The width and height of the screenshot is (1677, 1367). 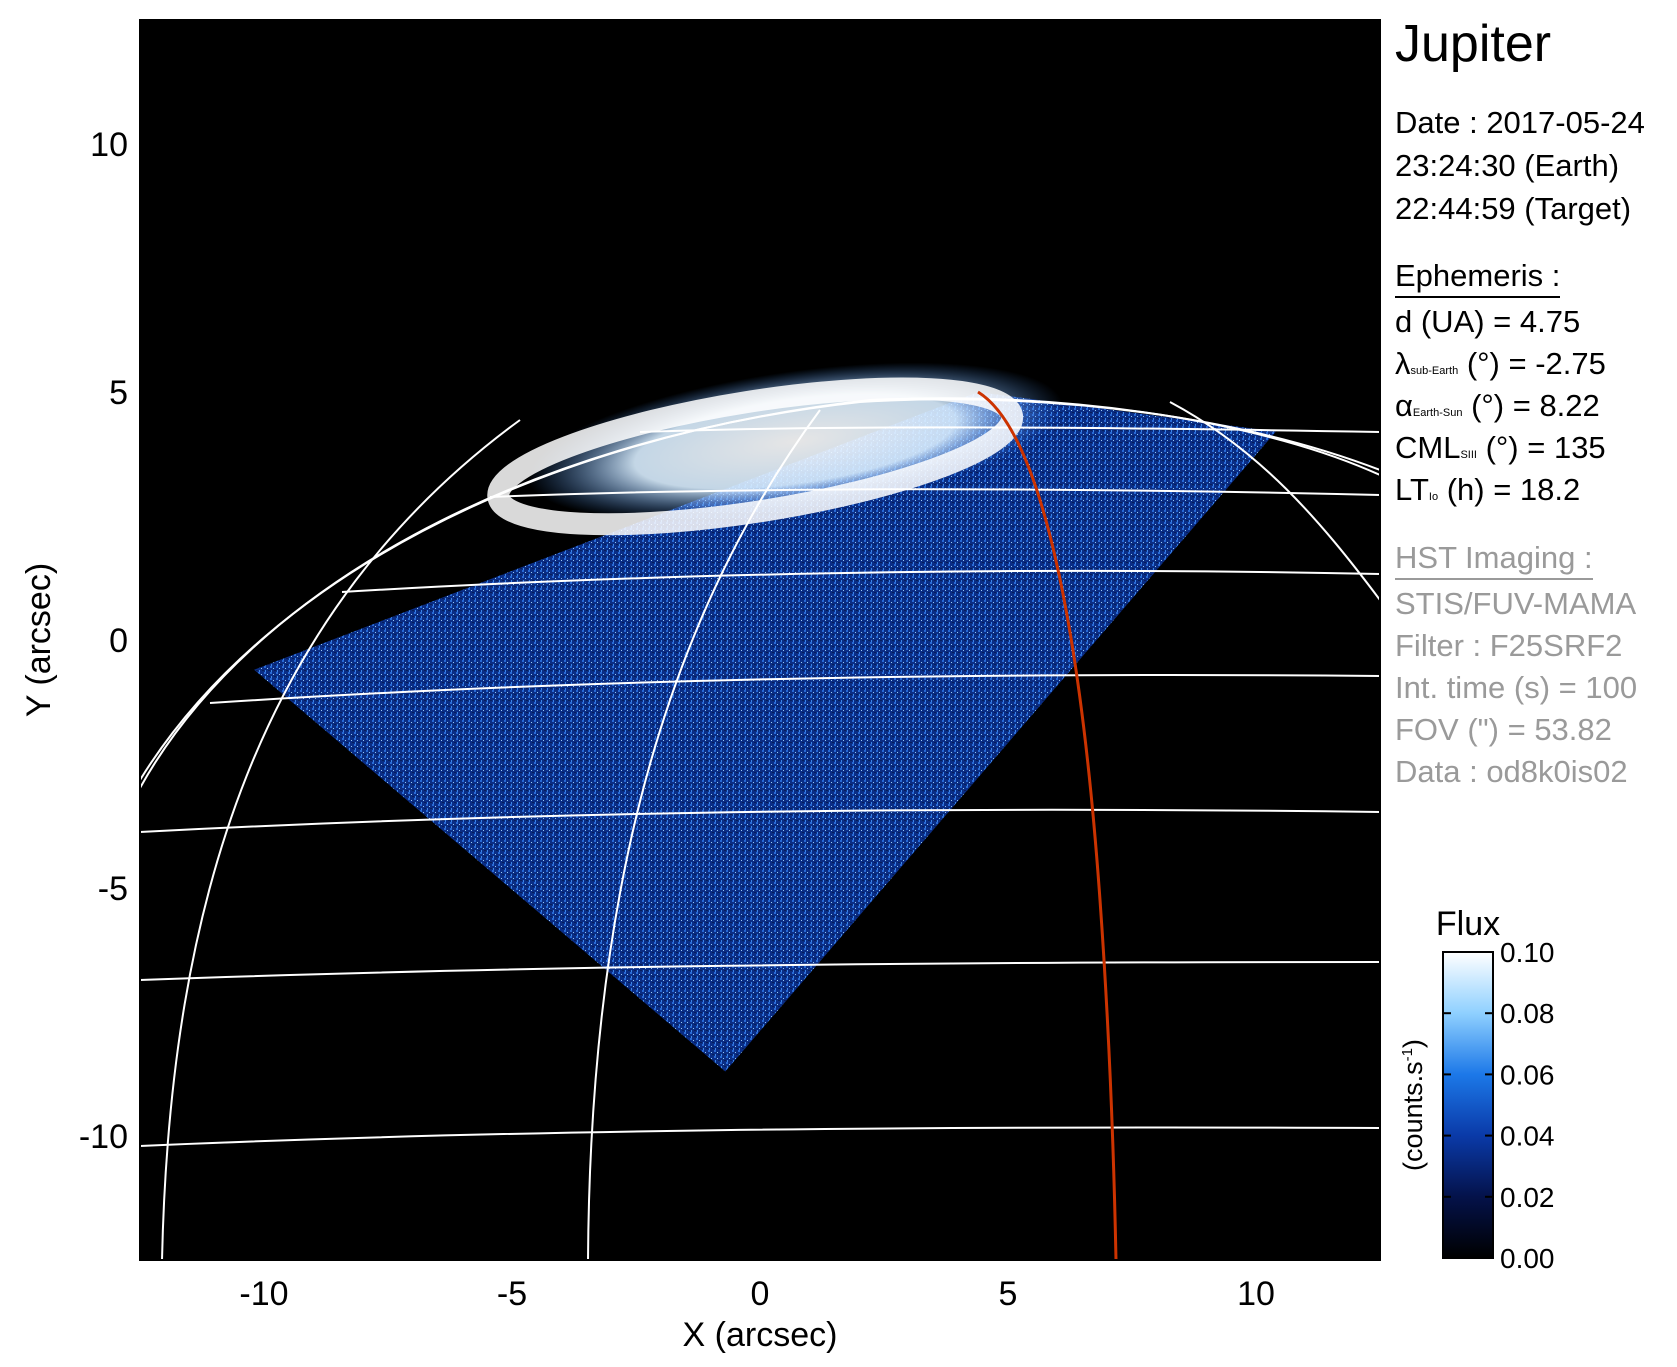 What do you see at coordinates (1437, 413) in the screenshot?
I see `alpha-subscript: Earth-Sun` at bounding box center [1437, 413].